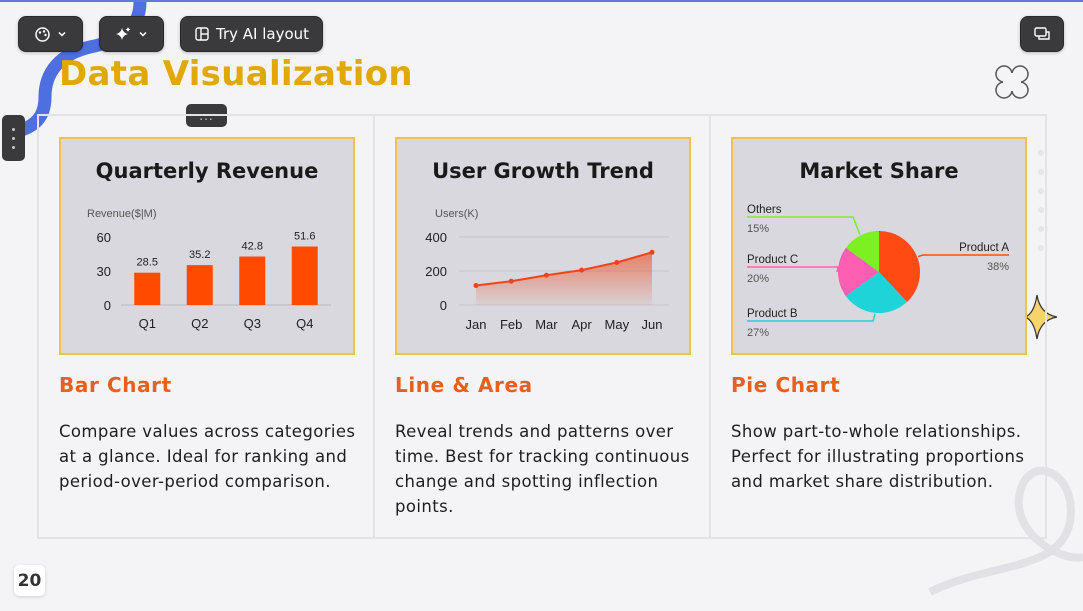 This screenshot has height=611, width=1083. What do you see at coordinates (879, 171) in the screenshot?
I see `chart-title: Market Share` at bounding box center [879, 171].